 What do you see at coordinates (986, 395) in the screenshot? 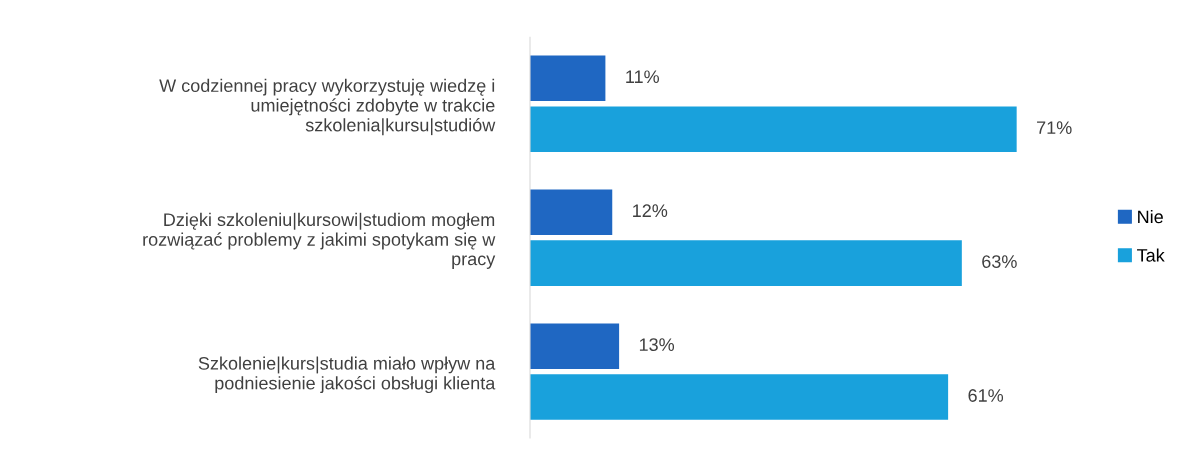
I see `data-label: 61%` at bounding box center [986, 395].